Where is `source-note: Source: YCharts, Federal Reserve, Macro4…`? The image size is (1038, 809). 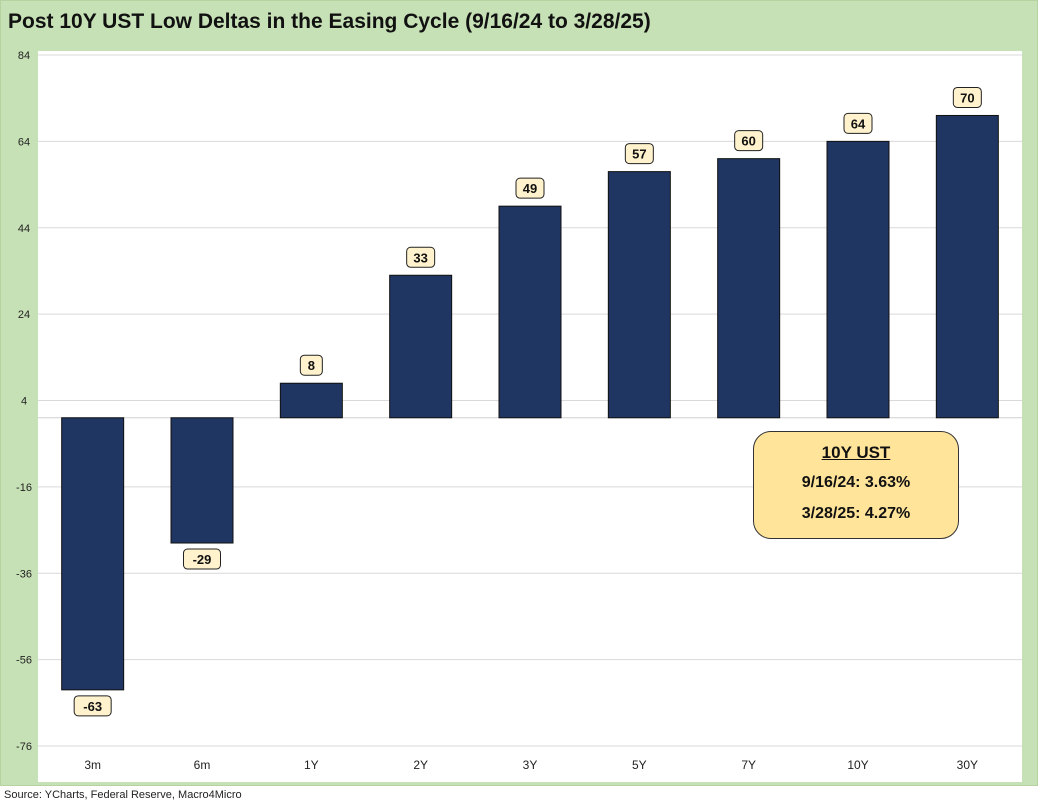 source-note: Source: YCharts, Federal Reserve, Macro4… is located at coordinates (123, 795).